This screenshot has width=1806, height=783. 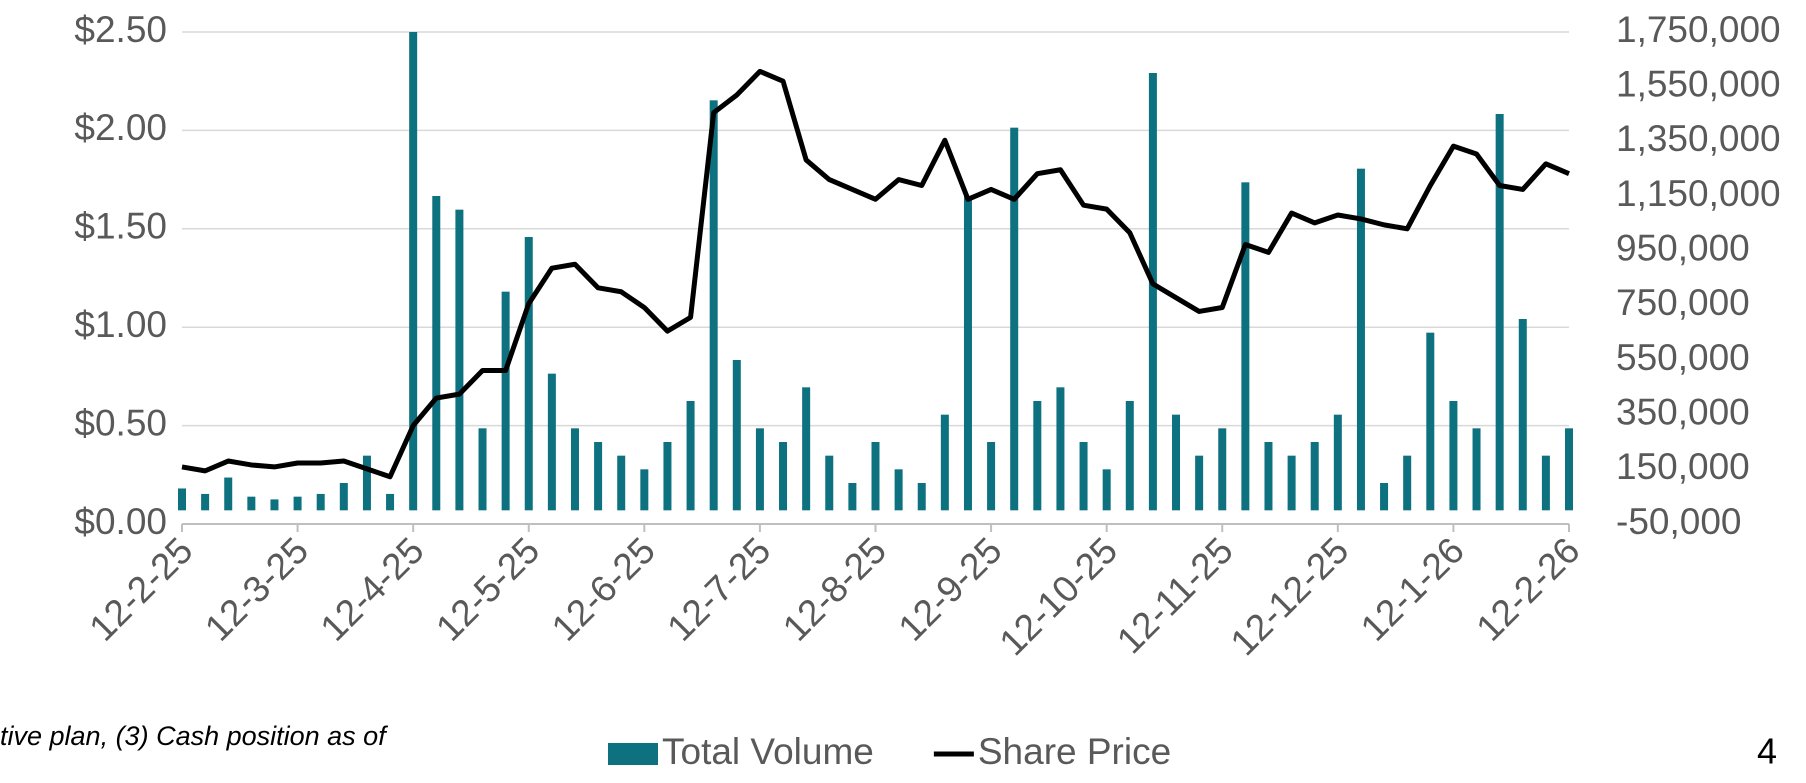 I want to click on x-tick-label: 12-1-26, so click(x=1412, y=589).